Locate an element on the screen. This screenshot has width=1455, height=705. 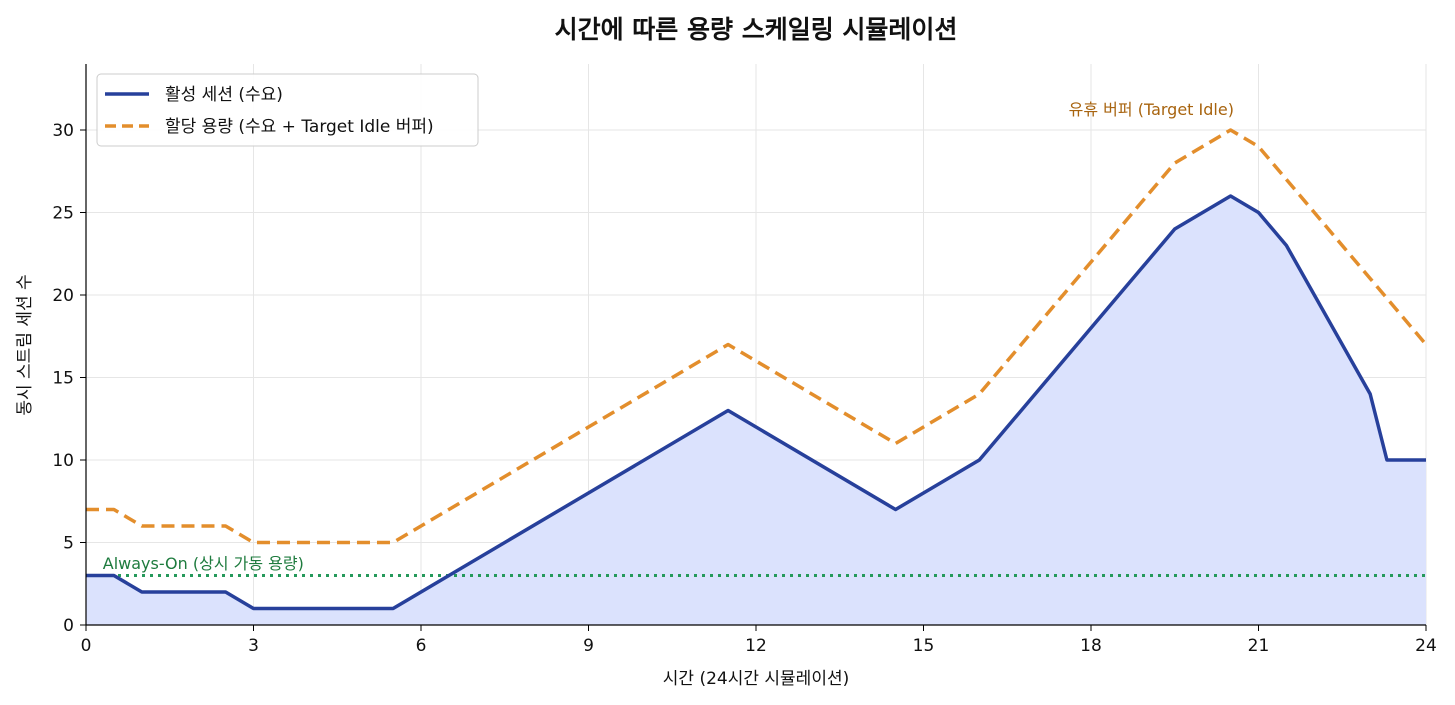
y-tick-label: 5 is located at coordinates (68, 544).